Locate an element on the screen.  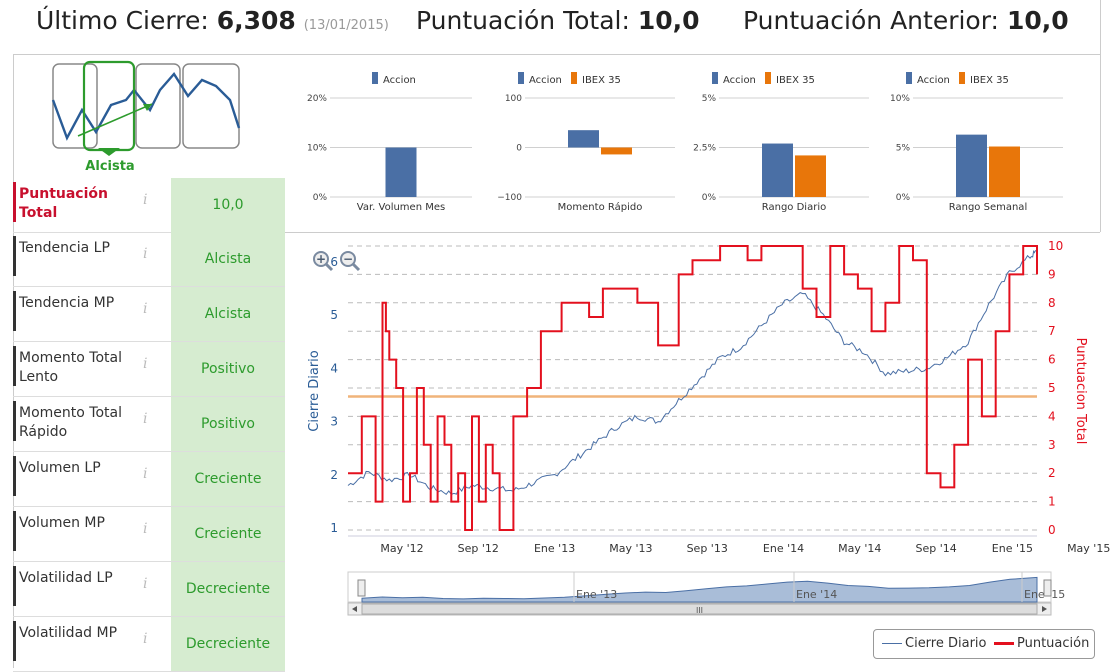
indicator-row: Tendencia LP i Alcista is located at coordinates (149, 259).